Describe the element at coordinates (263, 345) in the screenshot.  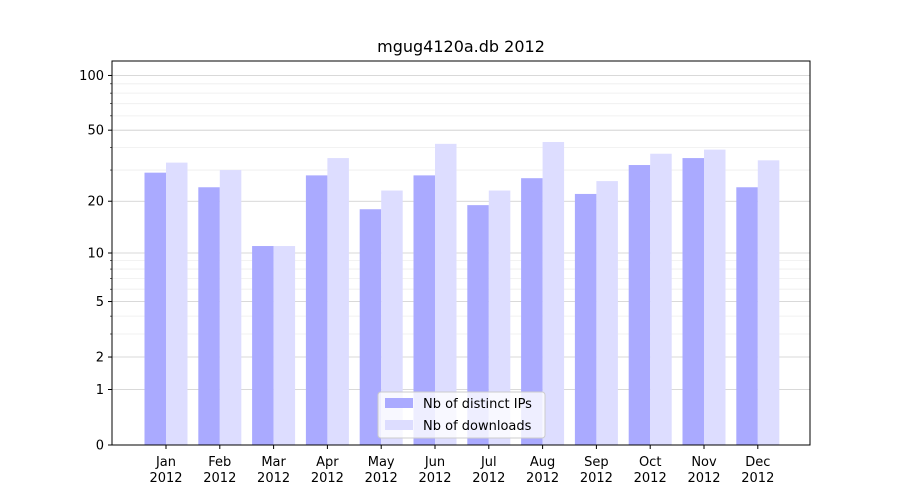
I see `bar-distinct-ips-mar` at that location.